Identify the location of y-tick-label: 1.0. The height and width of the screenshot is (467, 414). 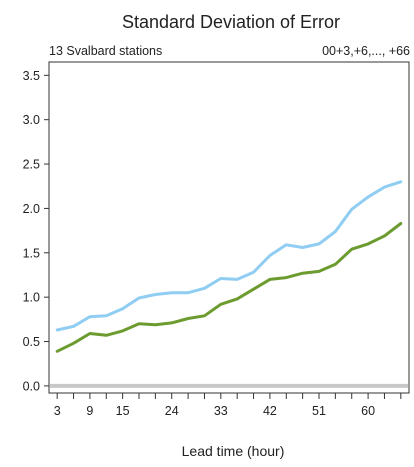
(31, 298).